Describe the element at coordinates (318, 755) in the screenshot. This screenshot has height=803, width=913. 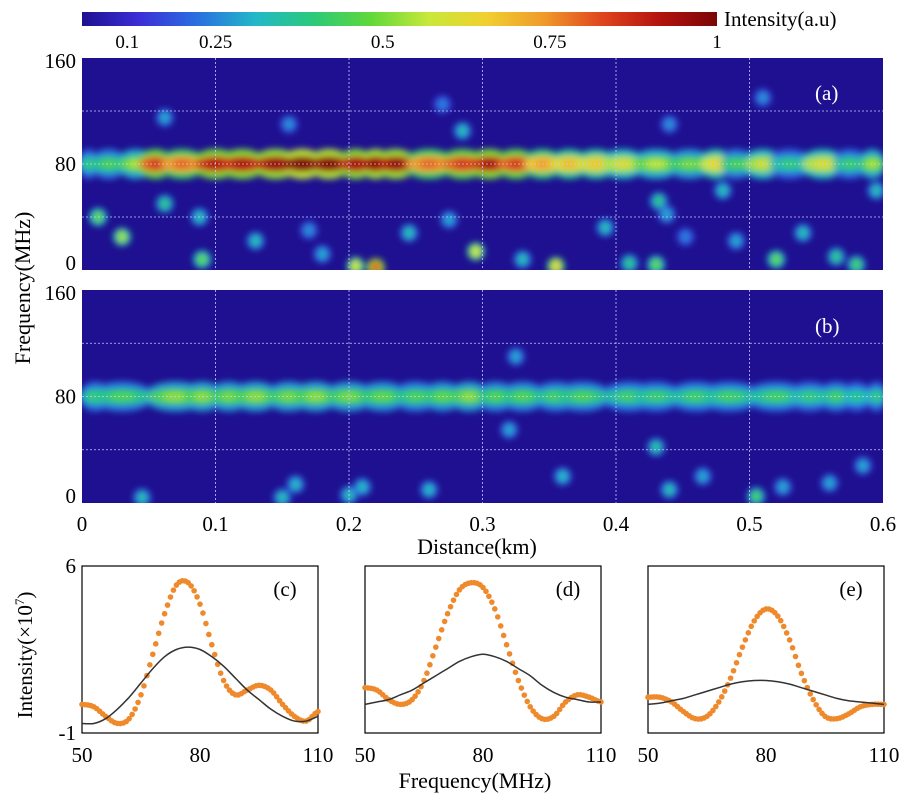
I see `line-panel-c-xtick: 110` at that location.